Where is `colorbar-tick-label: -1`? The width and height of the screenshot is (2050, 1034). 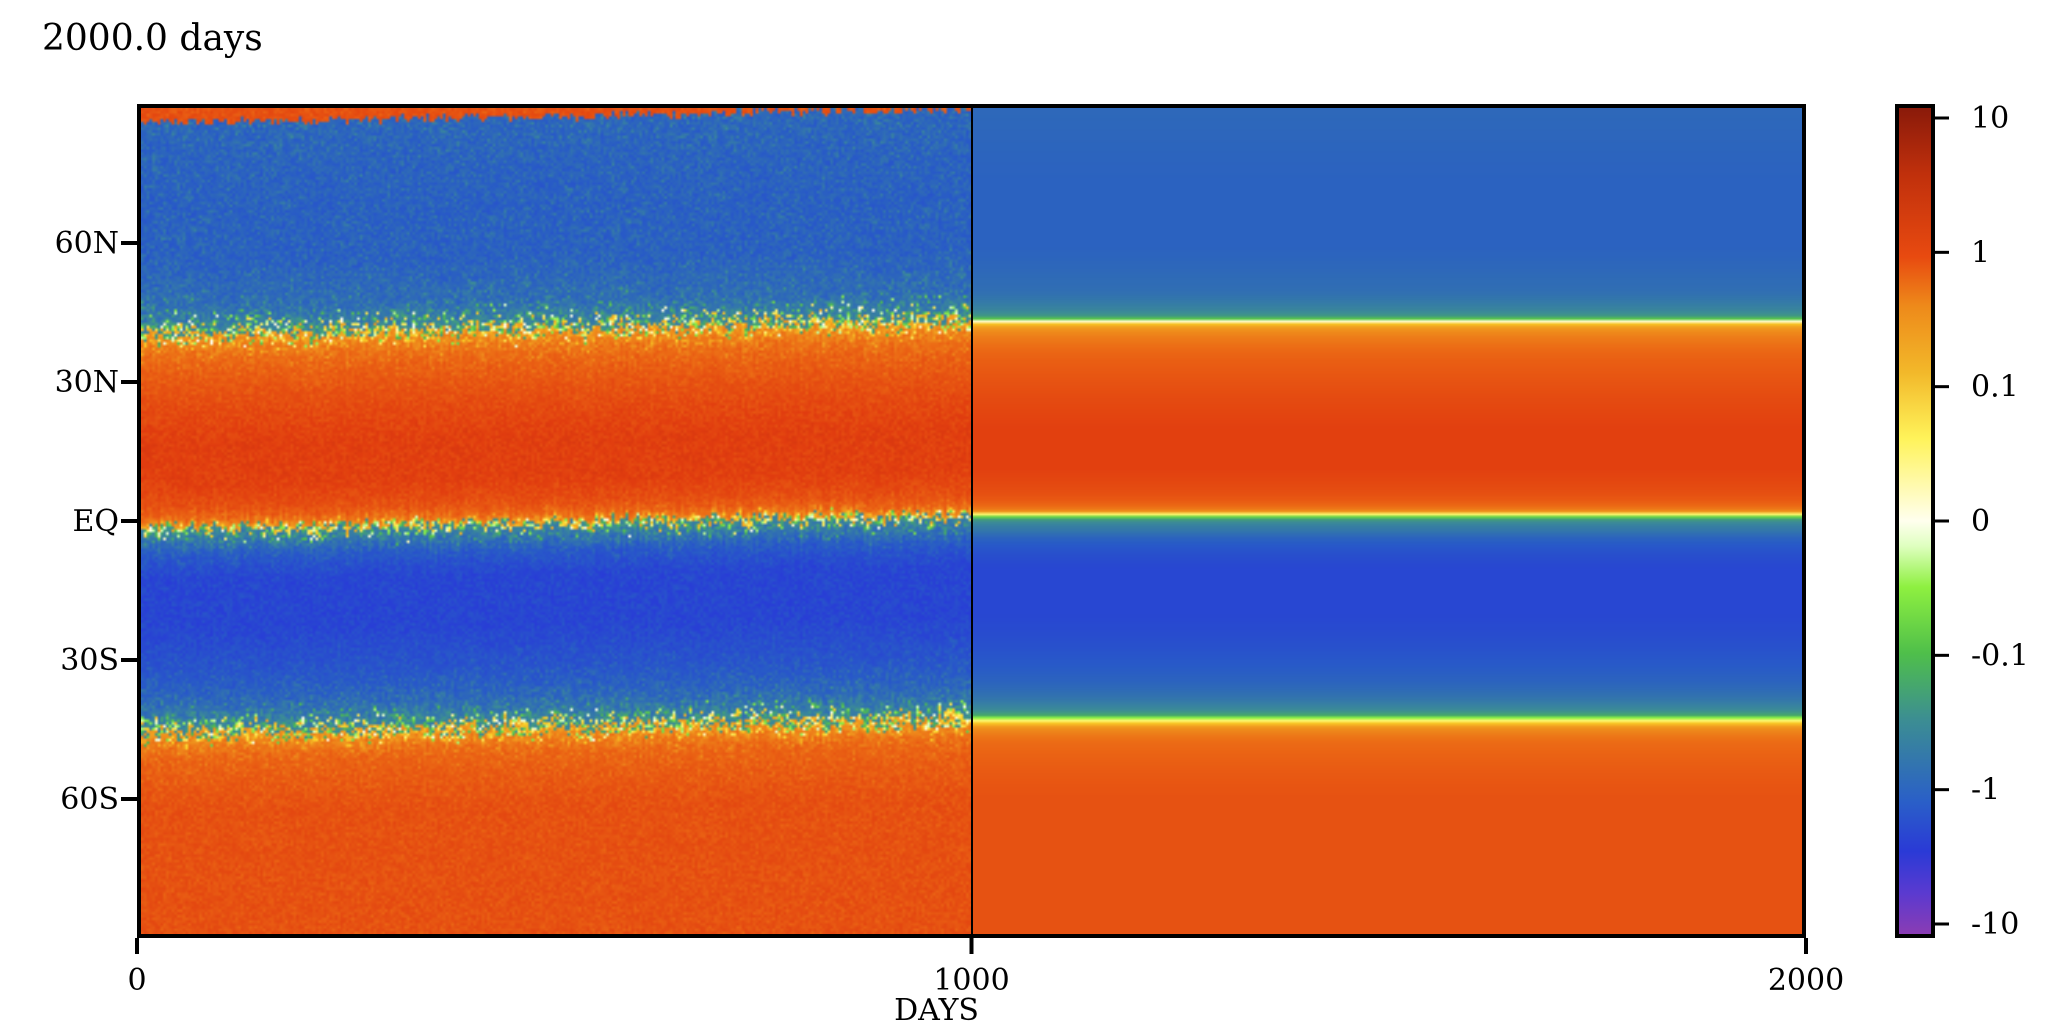 colorbar-tick-label: -1 is located at coordinates (1985, 790).